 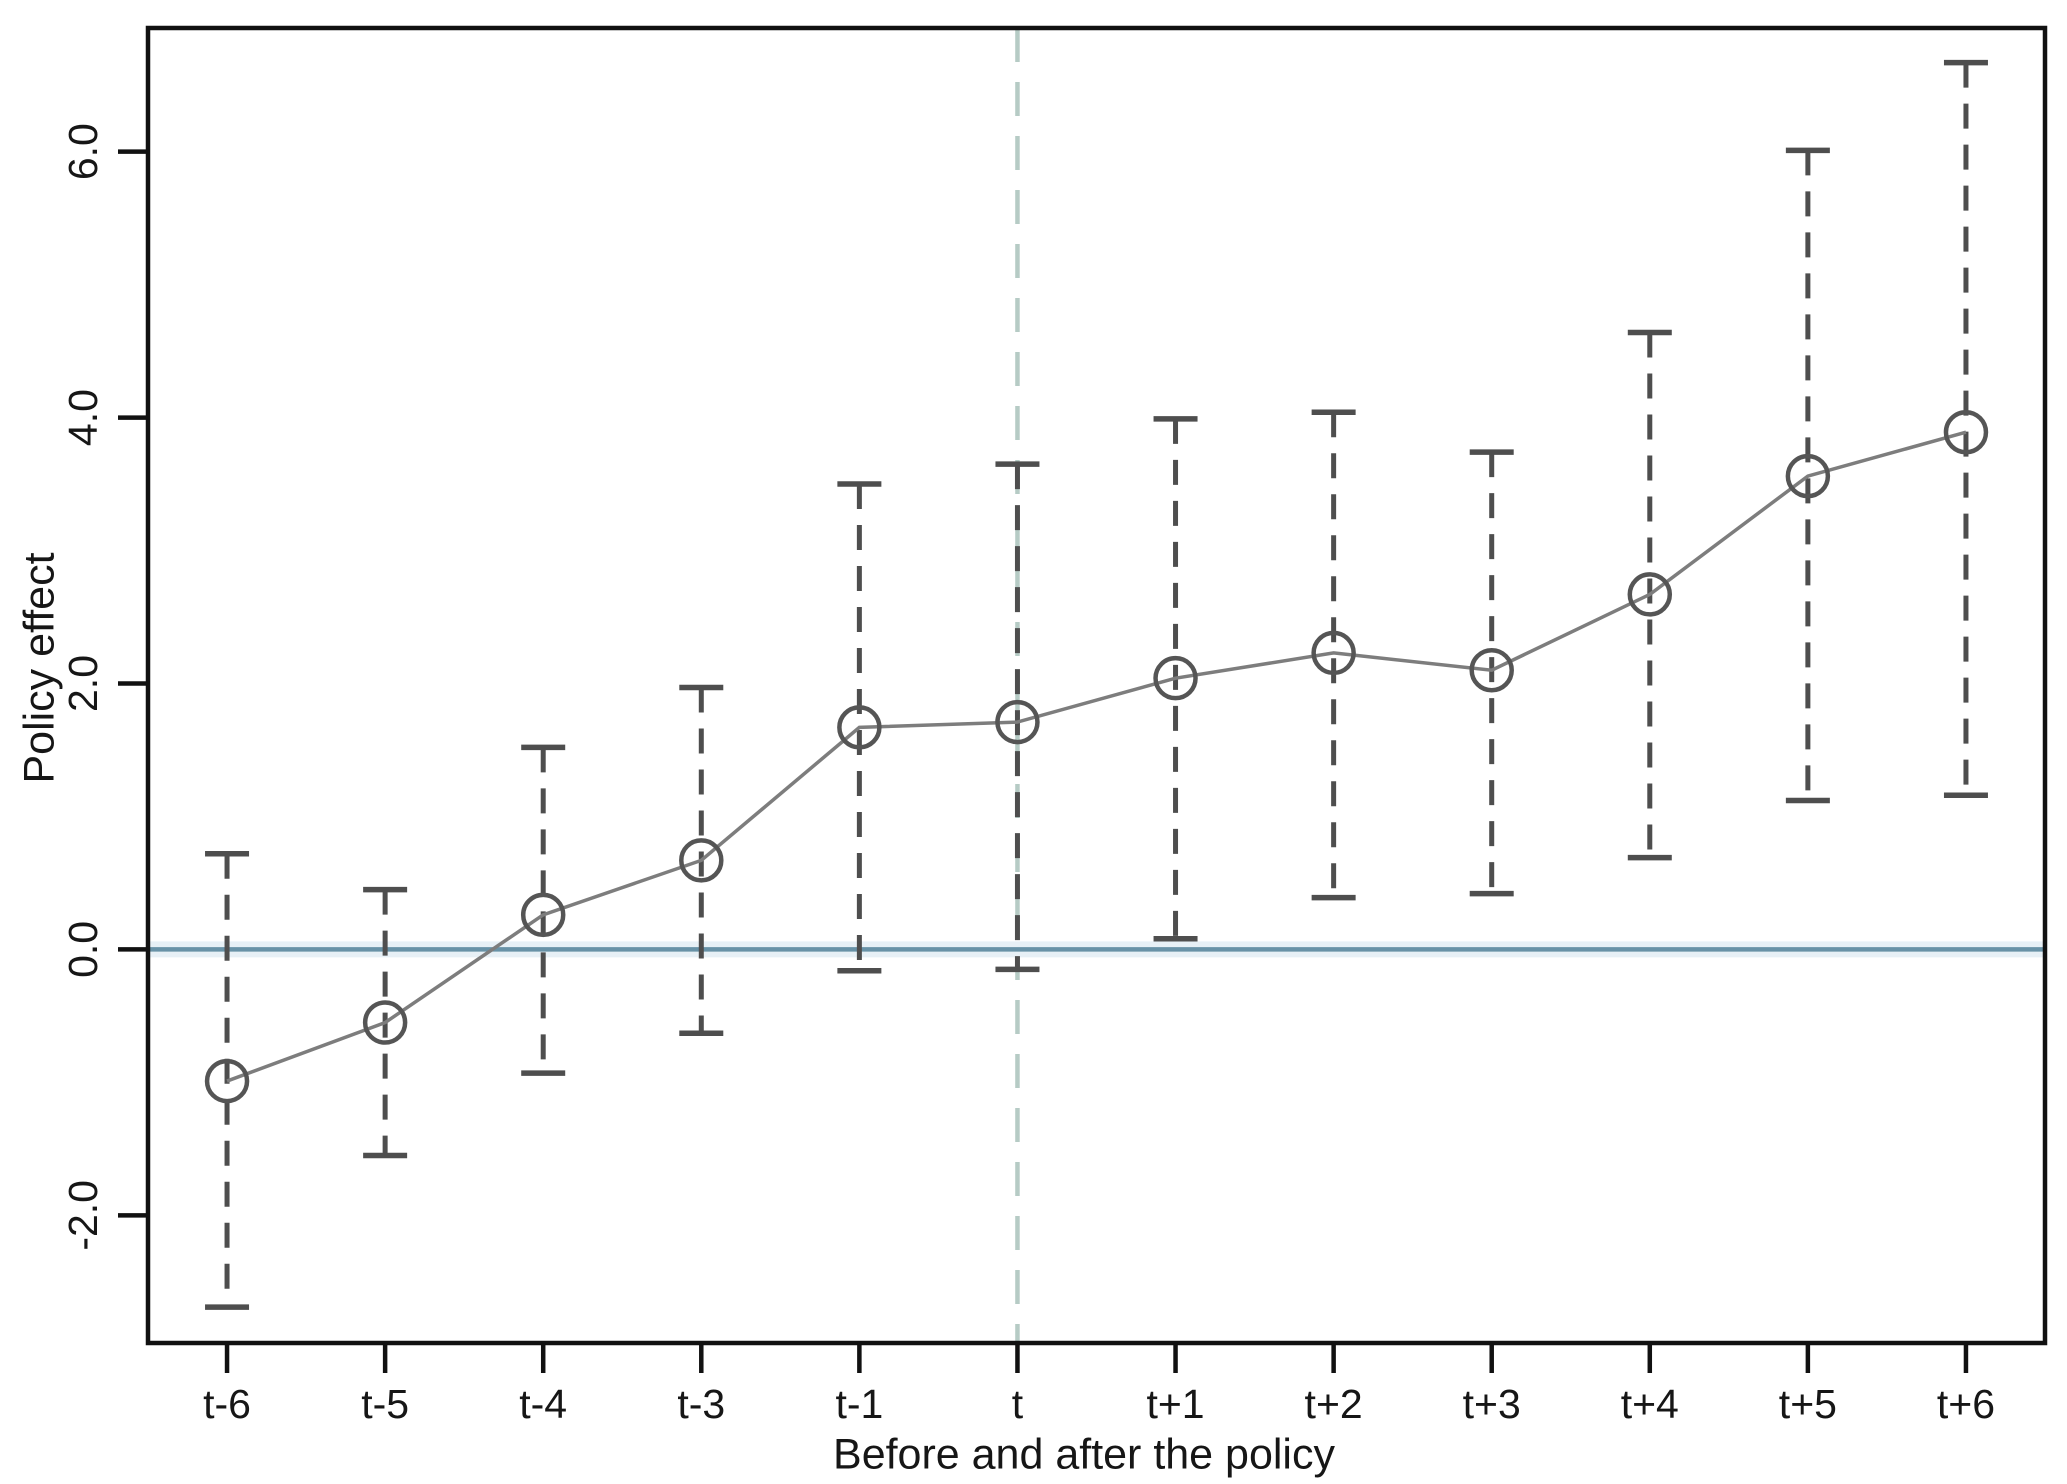 I want to click on x-tick-label: t-4, so click(x=543, y=1404).